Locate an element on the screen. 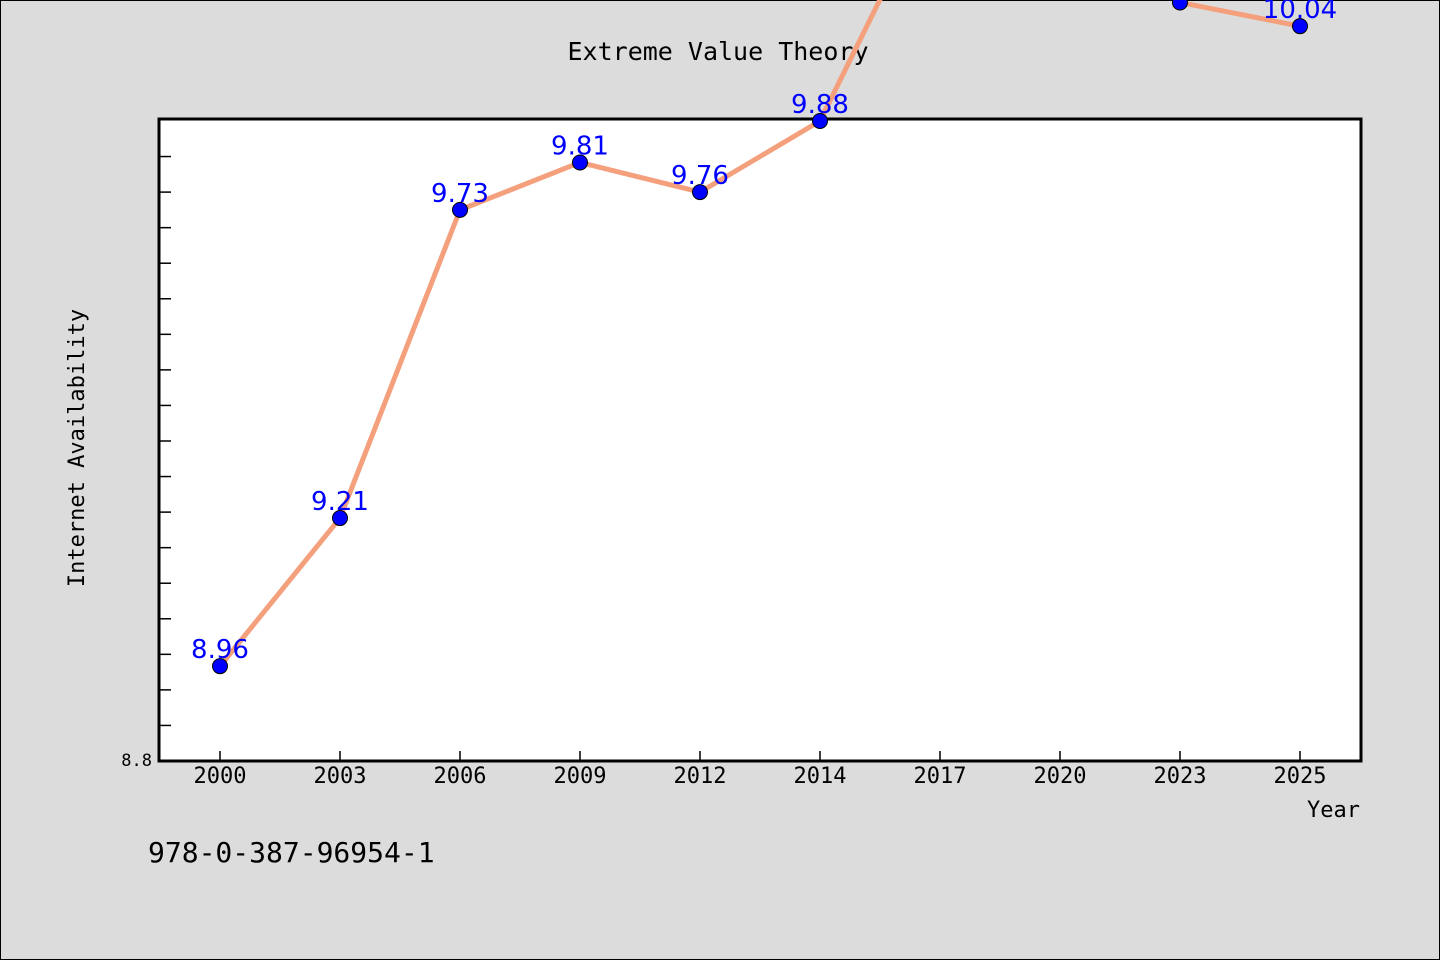 This screenshot has width=1440, height=960. y-axis-label: Internet Availability is located at coordinates (77, 448).